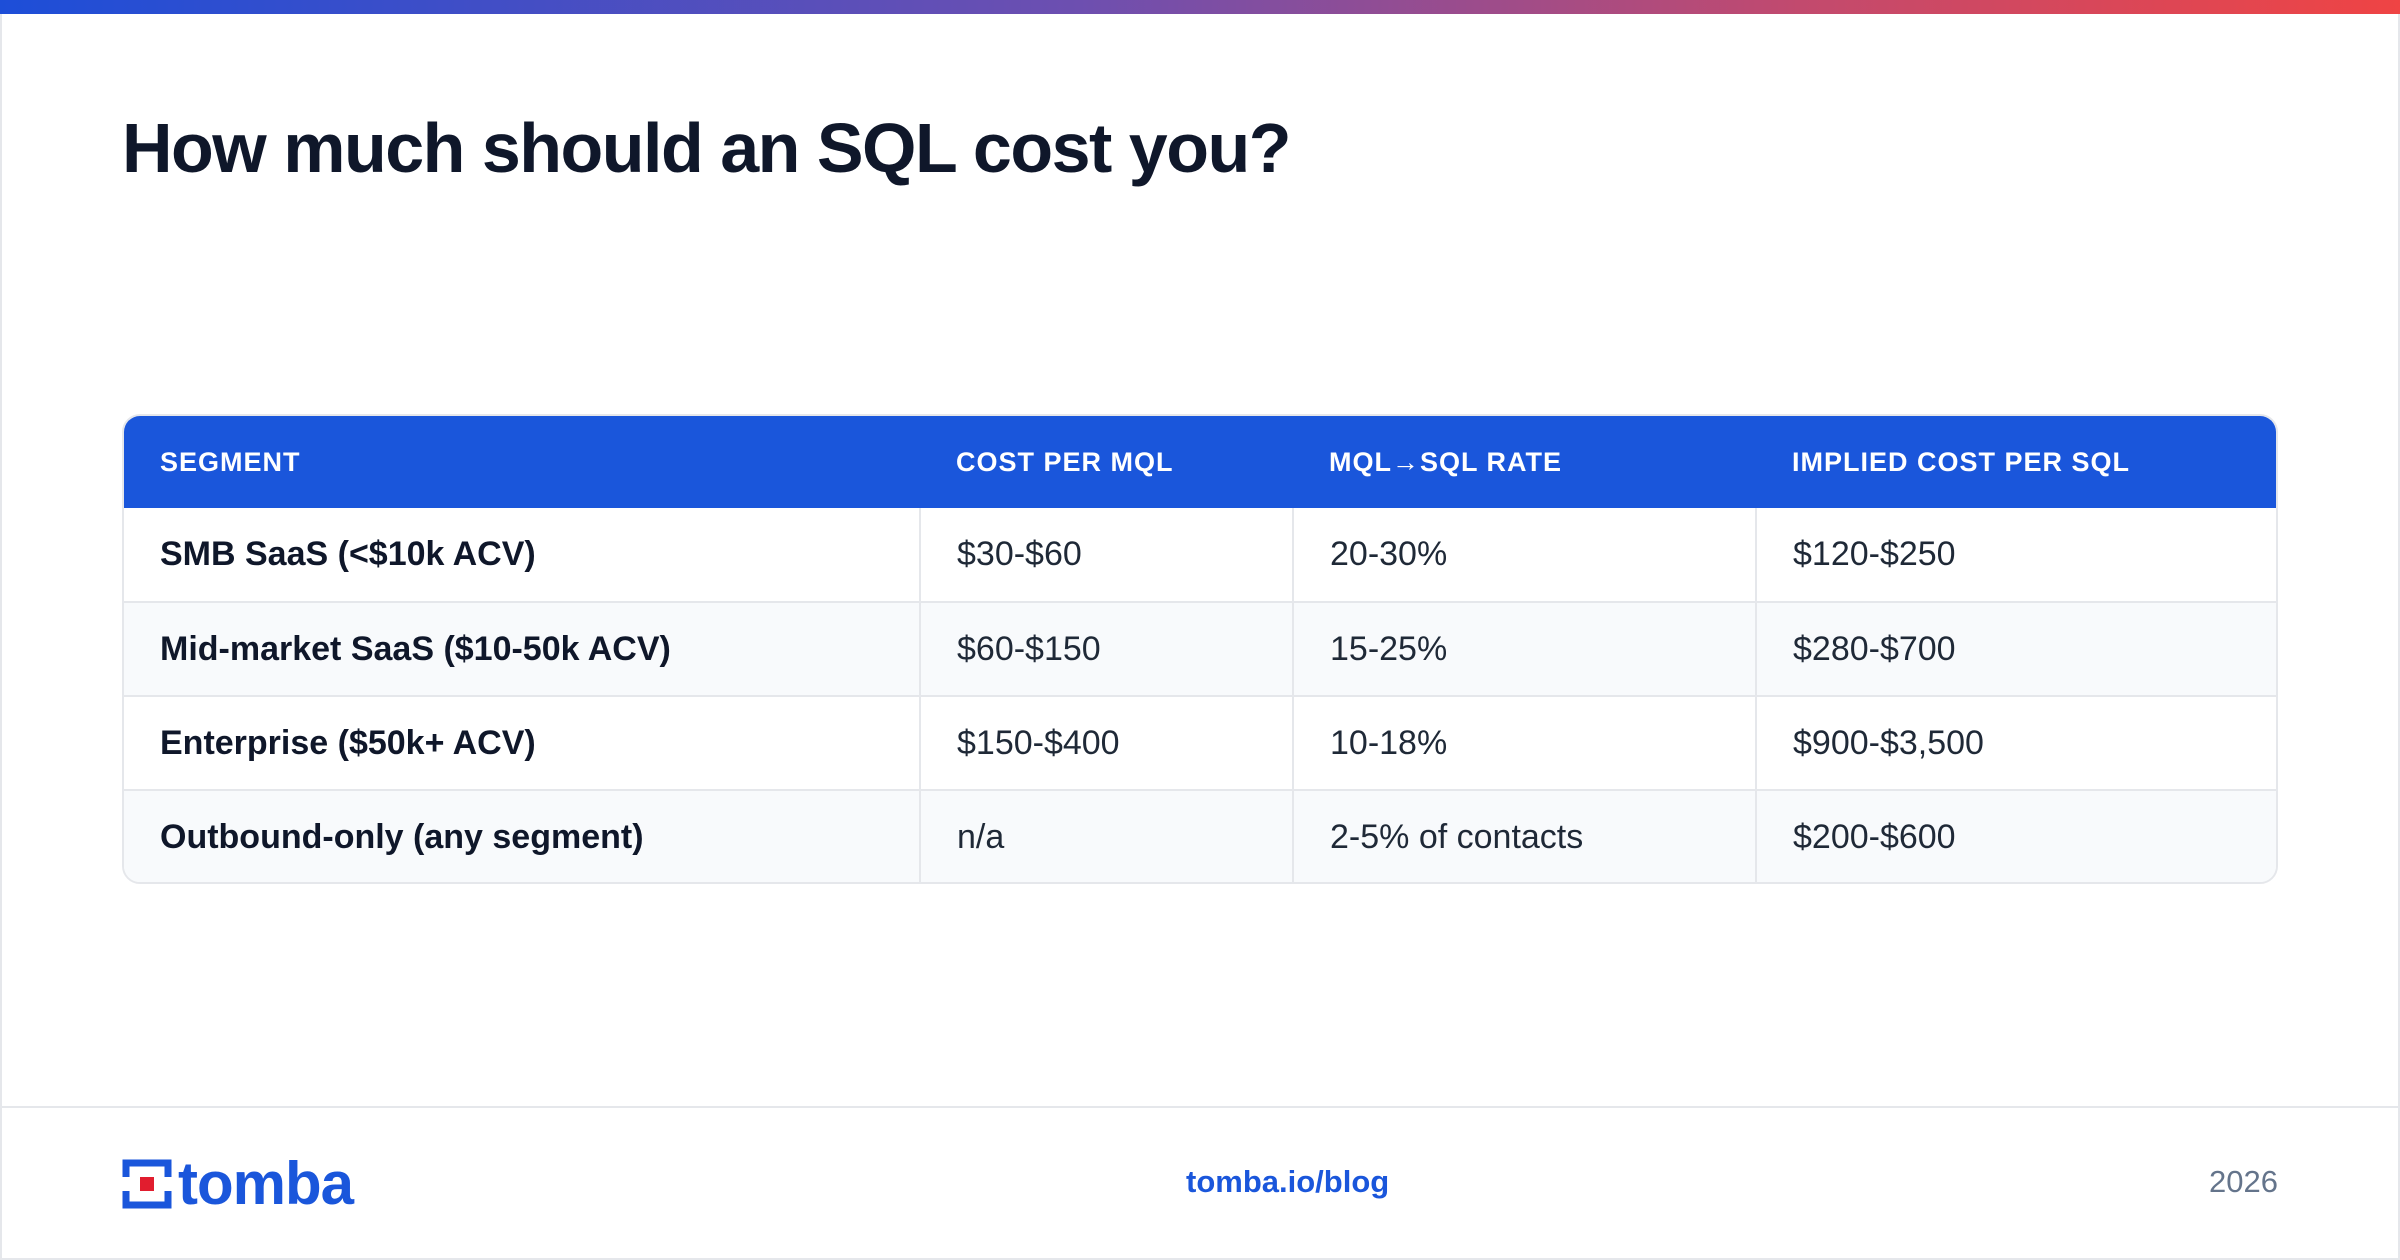 This screenshot has height=1260, width=2400. What do you see at coordinates (1200, 7) in the screenshot?
I see `top-gradient-bar` at bounding box center [1200, 7].